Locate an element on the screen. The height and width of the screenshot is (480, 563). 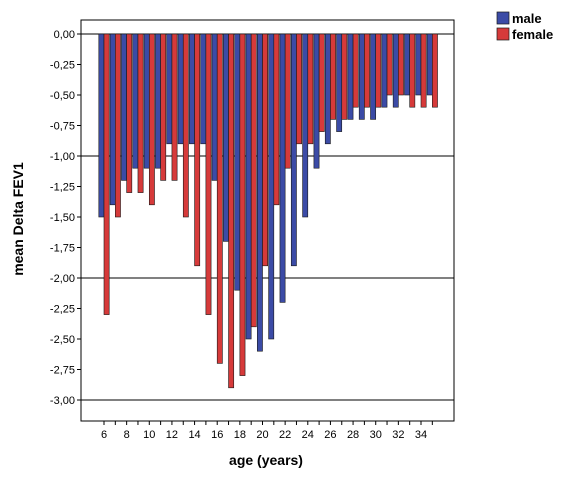
x-tick-label-32: 32 is located at coordinates (398, 435).